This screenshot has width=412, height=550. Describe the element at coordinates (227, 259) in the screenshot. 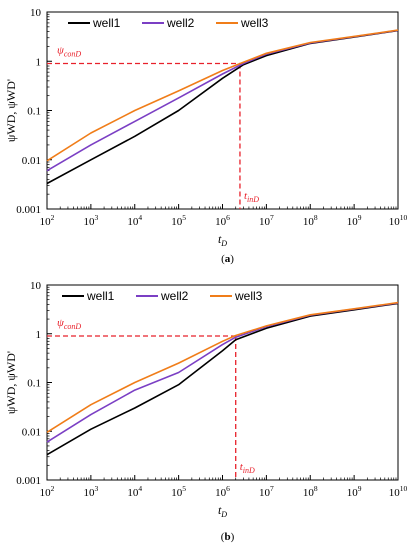

I see `panel-label: (a)` at that location.